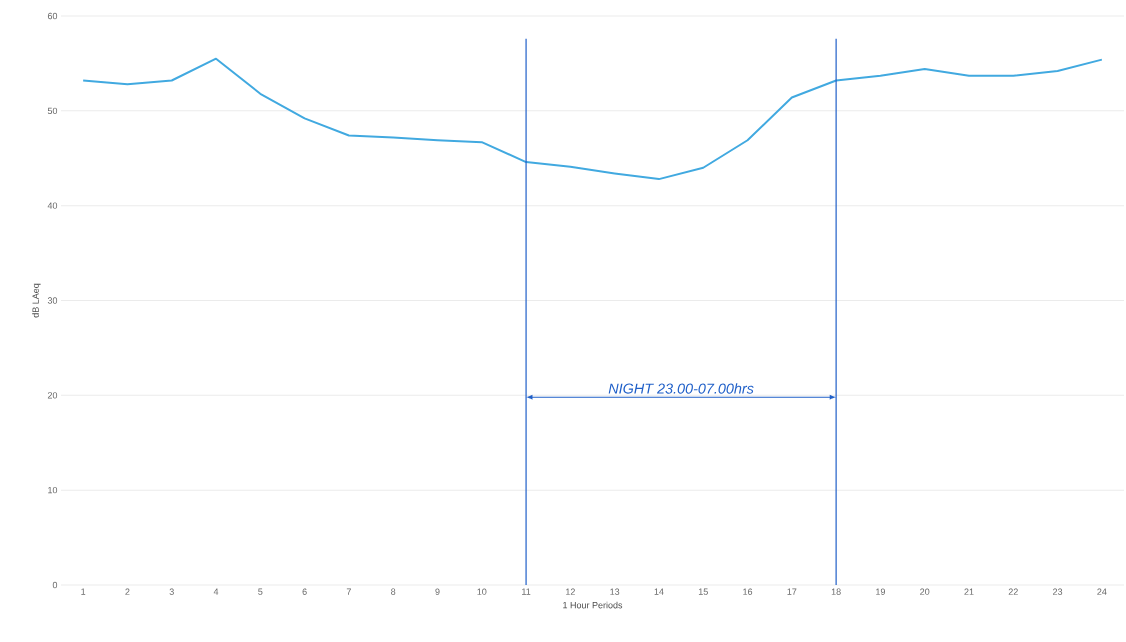 The image size is (1126, 642). Describe the element at coordinates (836, 591) in the screenshot. I see `x-tick-label: 18` at that location.